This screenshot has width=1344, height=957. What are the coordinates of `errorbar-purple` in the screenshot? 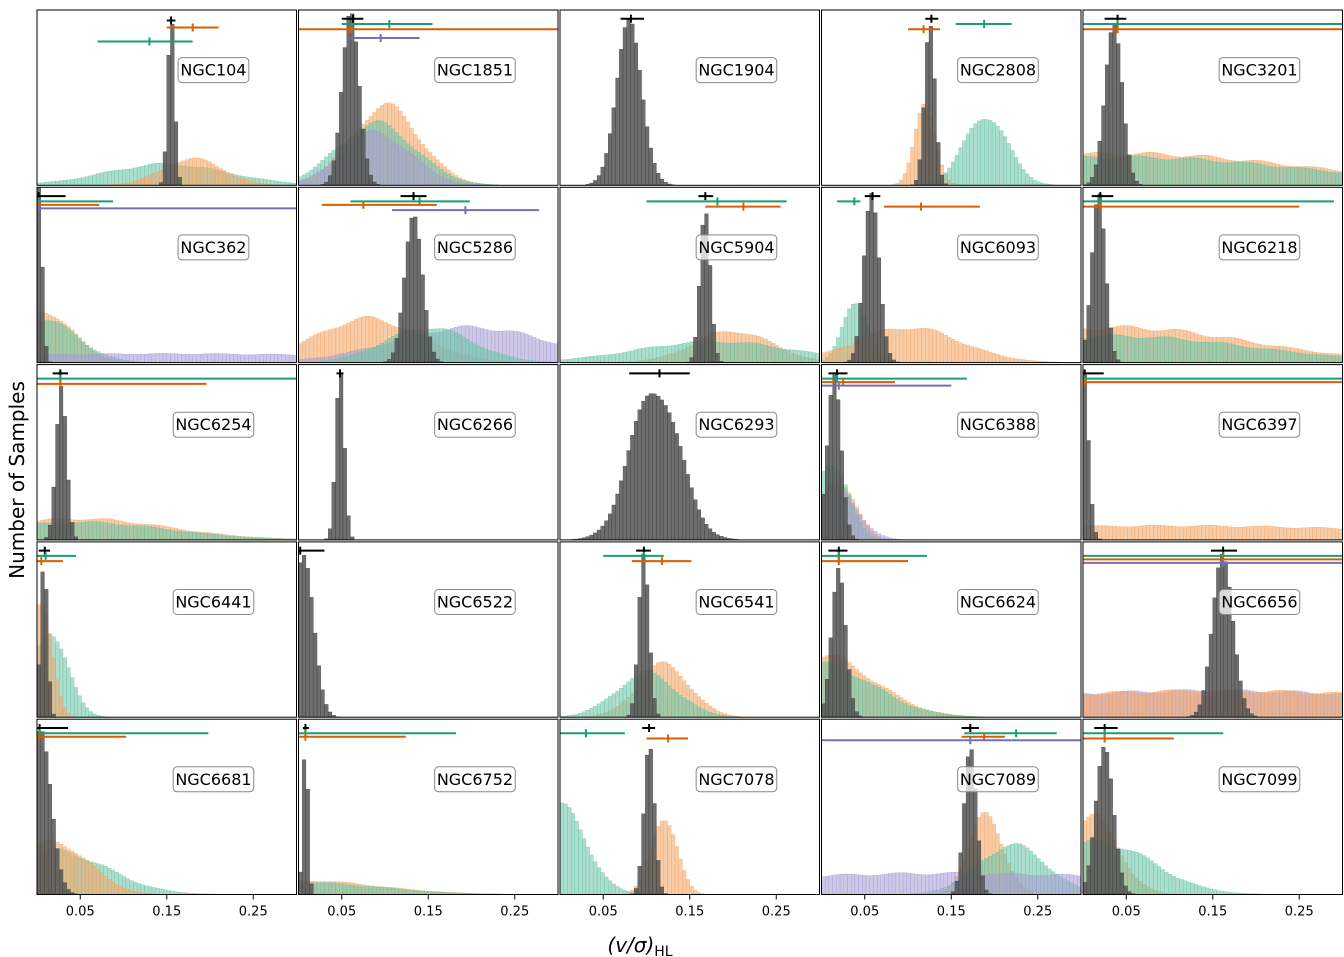 It's located at (465, 210).